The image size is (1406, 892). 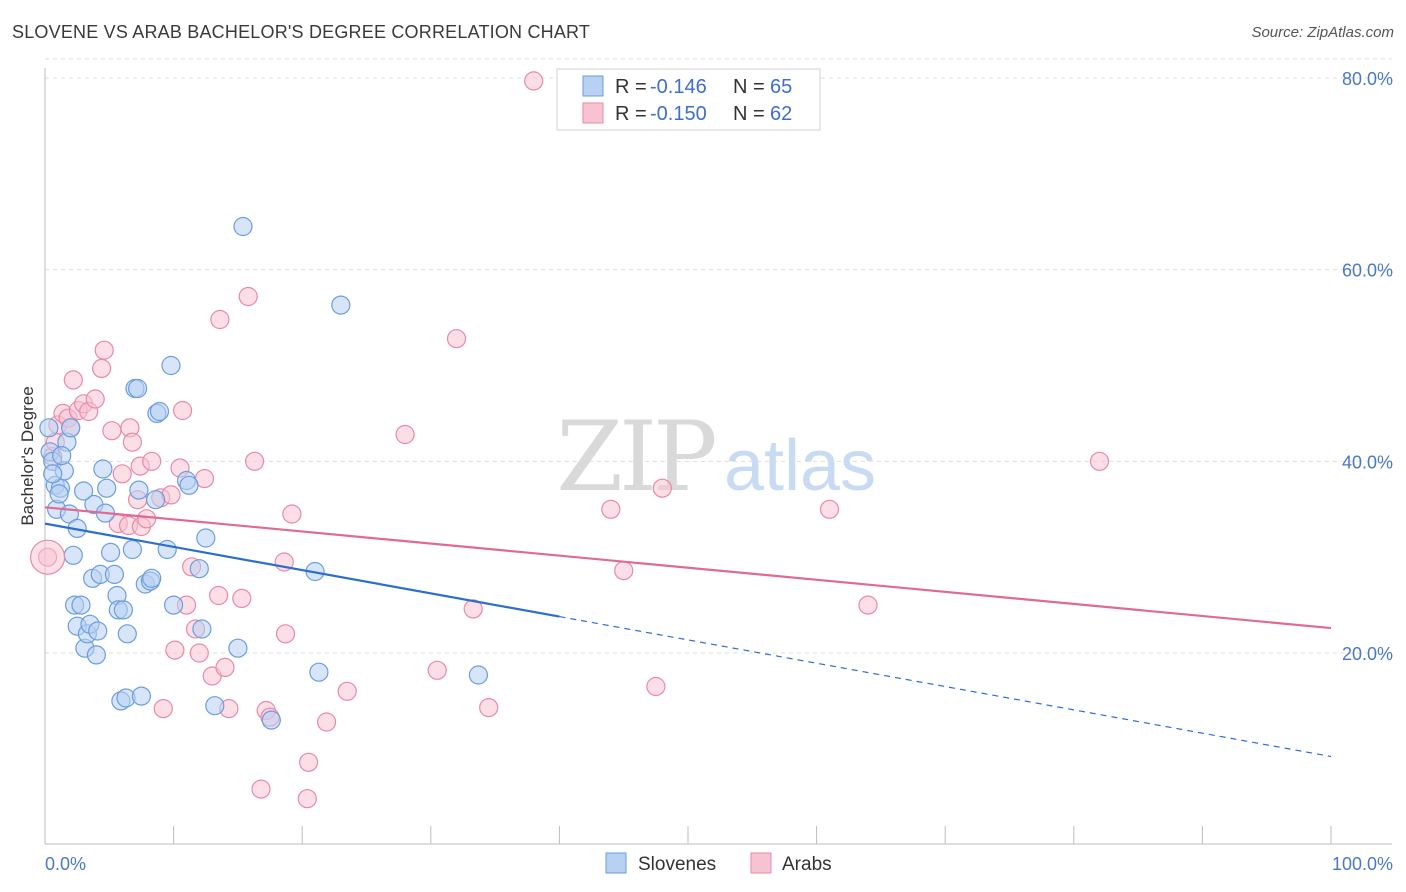 What do you see at coordinates (718, 863) in the screenshot?
I see `bottom-legend: Slovenes Arabs` at bounding box center [718, 863].